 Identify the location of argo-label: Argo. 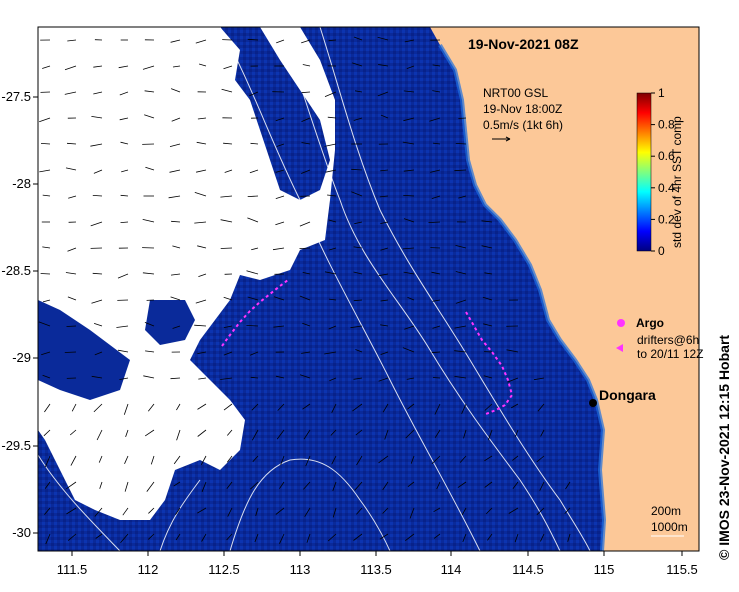
(650, 323).